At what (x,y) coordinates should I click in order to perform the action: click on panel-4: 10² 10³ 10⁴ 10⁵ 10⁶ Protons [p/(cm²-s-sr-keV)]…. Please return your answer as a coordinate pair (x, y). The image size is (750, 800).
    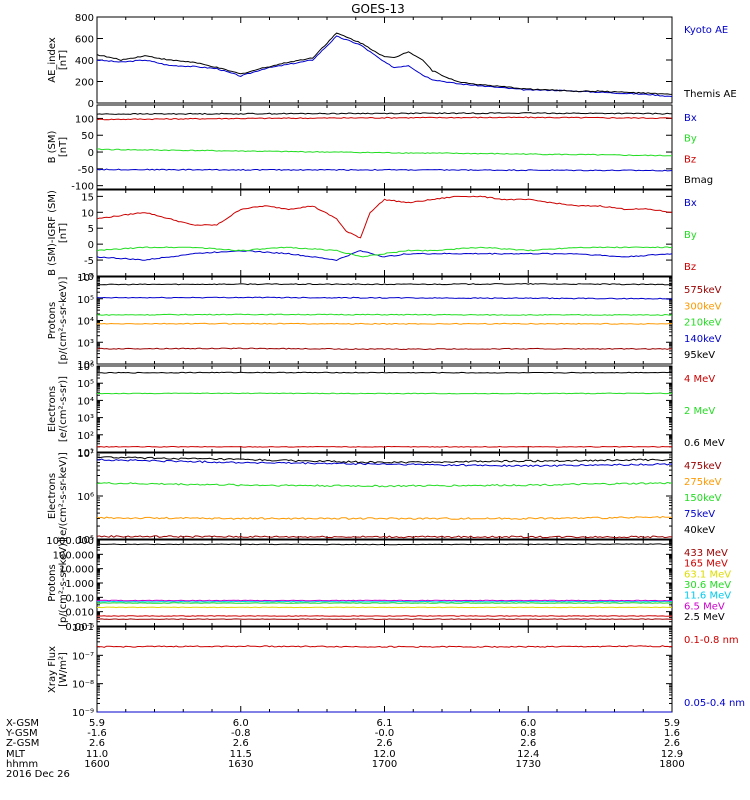
    Looking at the image, I should click on (384, 322).